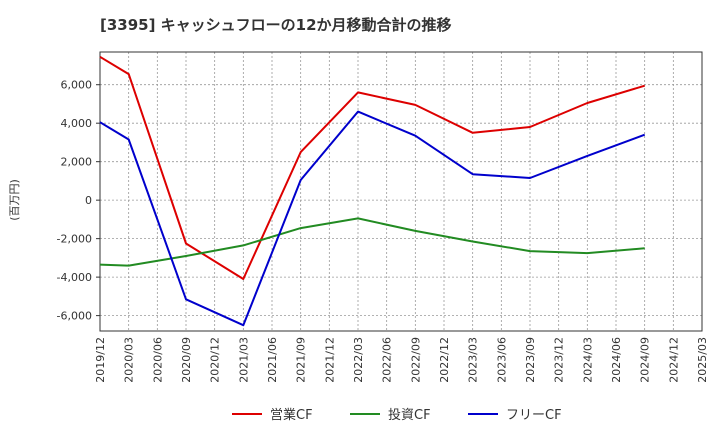 Image resolution: width=720 pixels, height=440 pixels. I want to click on y-tick-label: 2,000, so click(77, 162).